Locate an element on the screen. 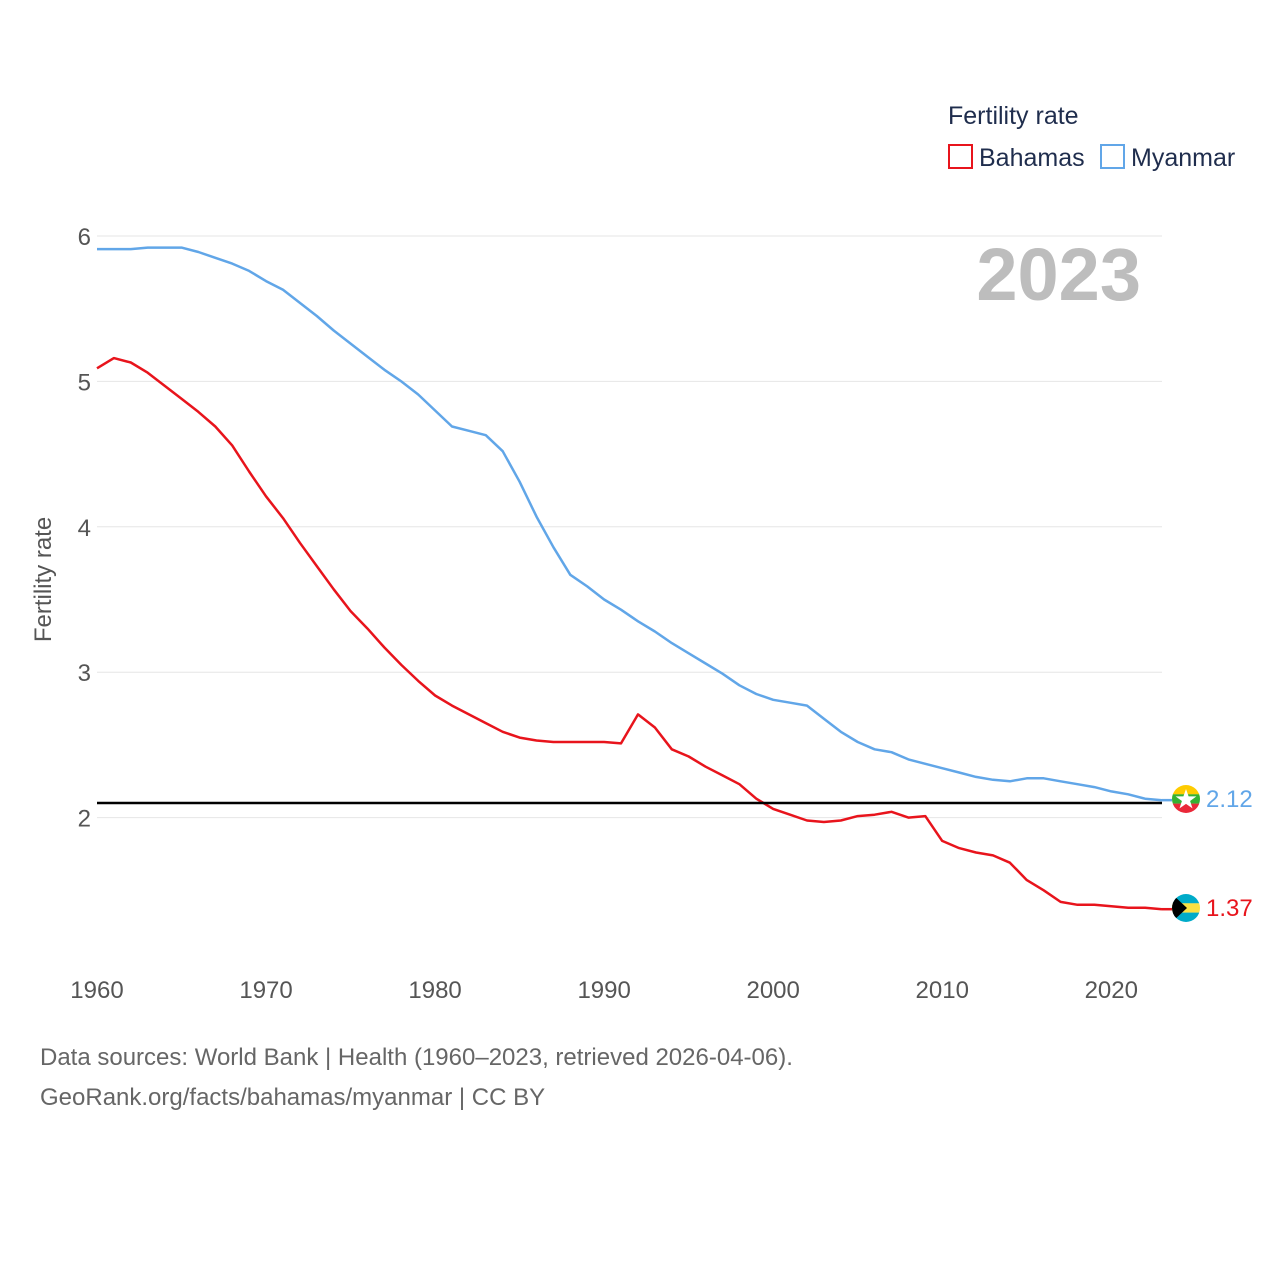 The width and height of the screenshot is (1280, 1280). x-tick-label: 1970 is located at coordinates (265, 990).